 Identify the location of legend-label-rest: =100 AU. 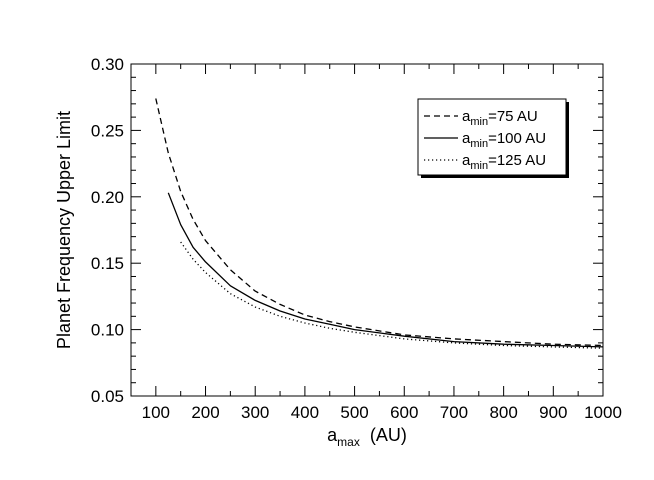
(517, 138).